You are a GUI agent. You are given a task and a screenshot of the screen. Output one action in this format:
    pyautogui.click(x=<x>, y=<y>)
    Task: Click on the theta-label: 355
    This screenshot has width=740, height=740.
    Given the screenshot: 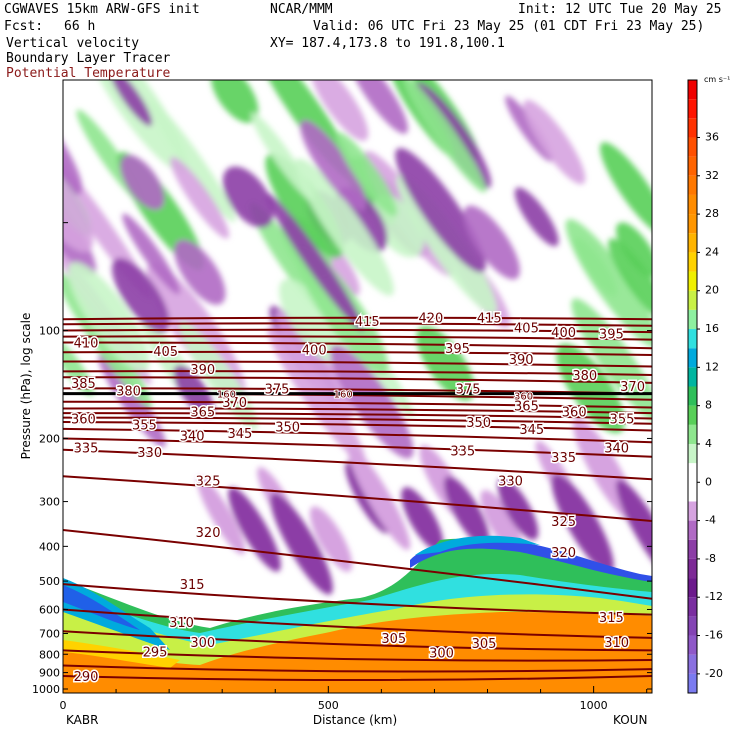 What is the action you would take?
    pyautogui.click(x=622, y=420)
    